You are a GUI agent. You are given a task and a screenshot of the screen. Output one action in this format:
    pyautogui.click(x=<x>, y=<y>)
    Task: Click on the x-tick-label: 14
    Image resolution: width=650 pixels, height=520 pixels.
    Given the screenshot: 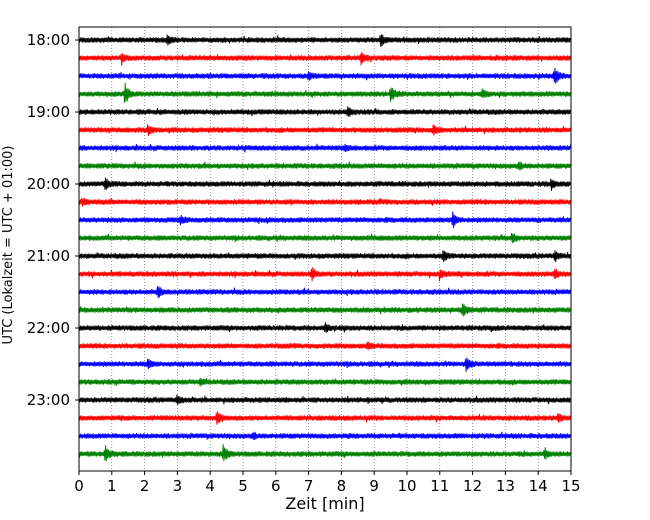 What is the action you would take?
    pyautogui.click(x=538, y=486)
    